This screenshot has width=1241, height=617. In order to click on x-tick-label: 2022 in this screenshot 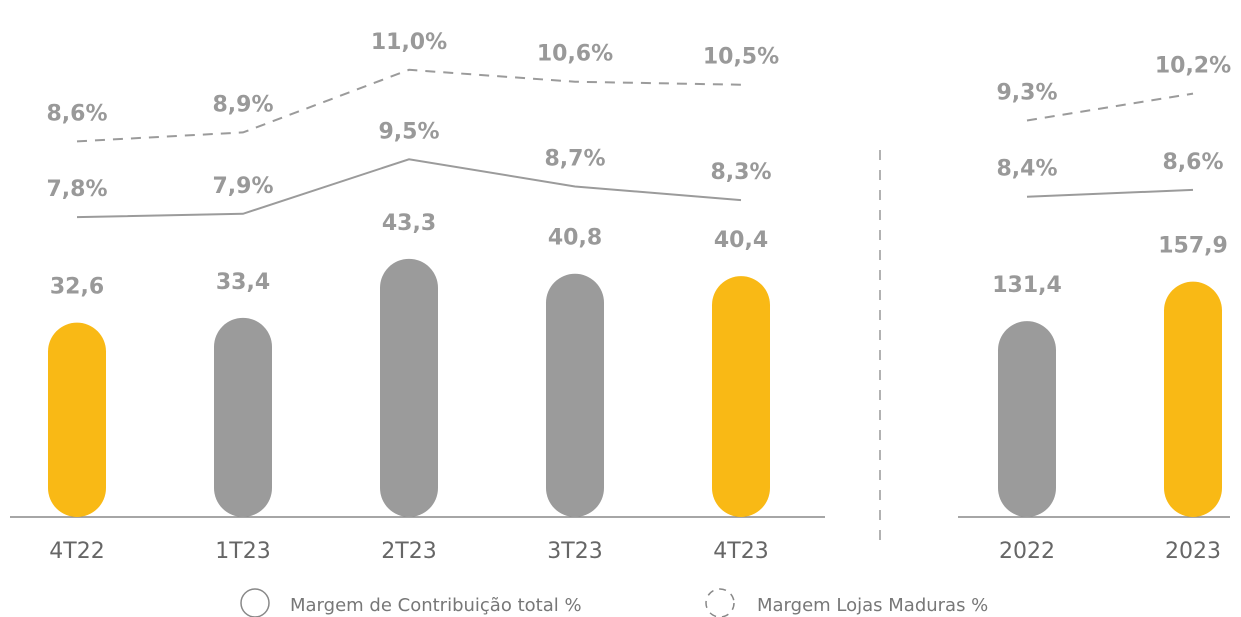, I will do `click(1027, 551)`.